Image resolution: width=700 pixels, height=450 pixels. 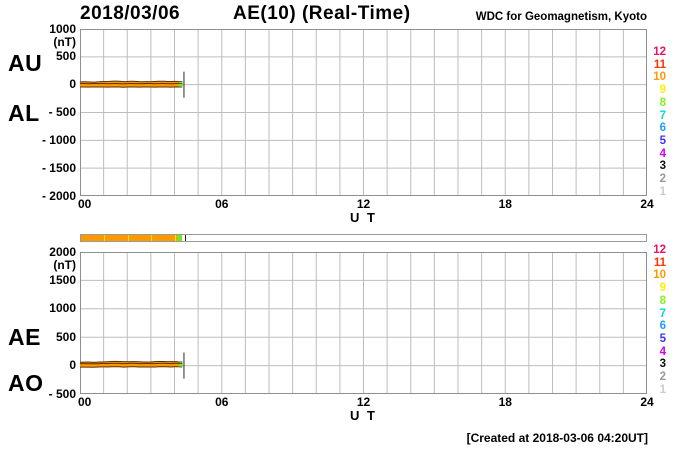 I want to click on ae-ao-ytick: - 500, so click(x=62, y=393).